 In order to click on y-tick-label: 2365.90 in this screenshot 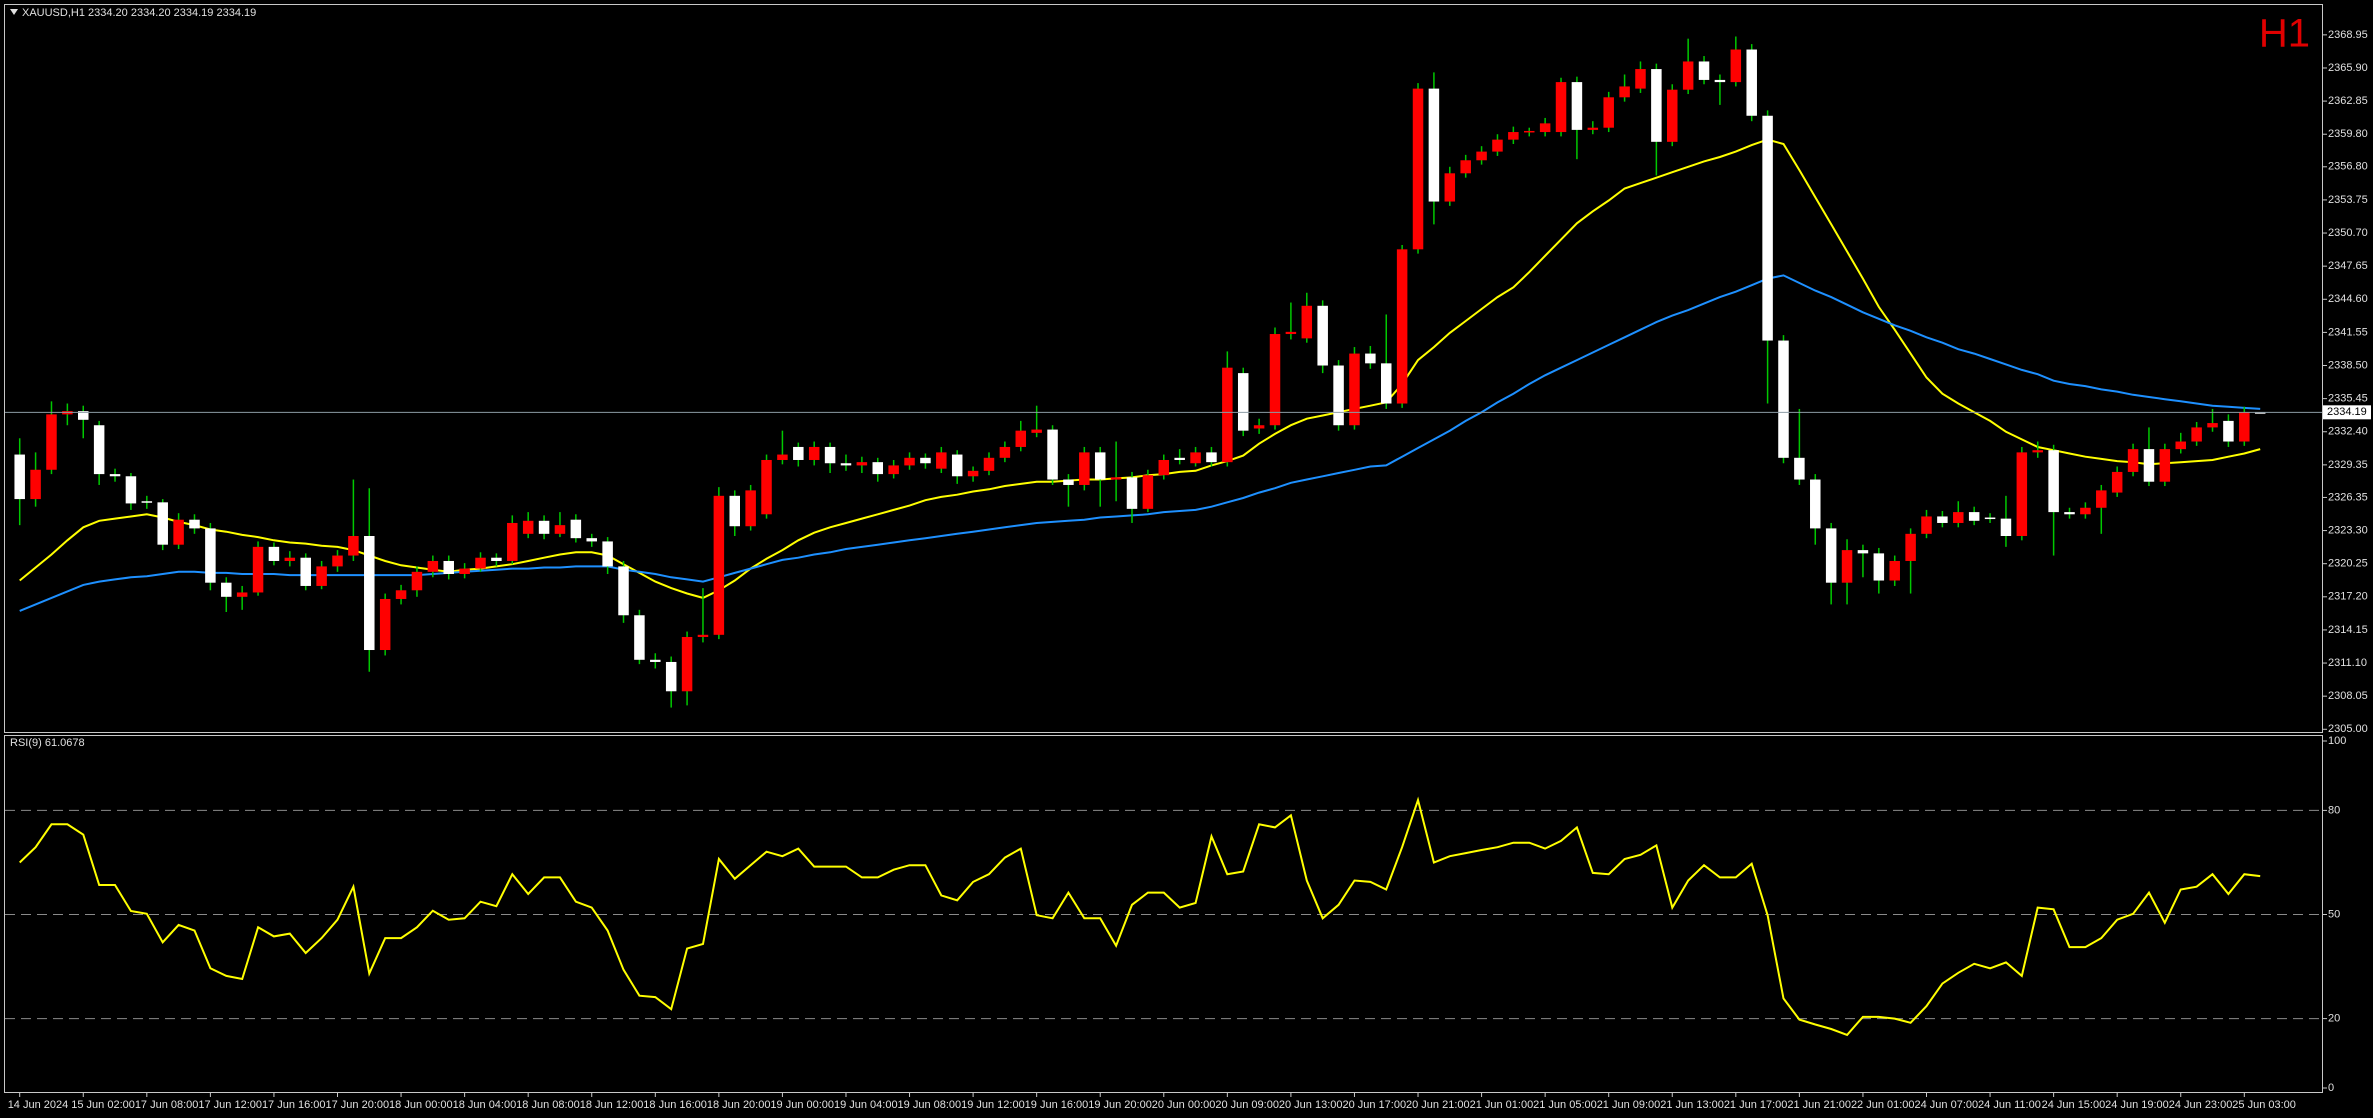, I will do `click(2348, 68)`.